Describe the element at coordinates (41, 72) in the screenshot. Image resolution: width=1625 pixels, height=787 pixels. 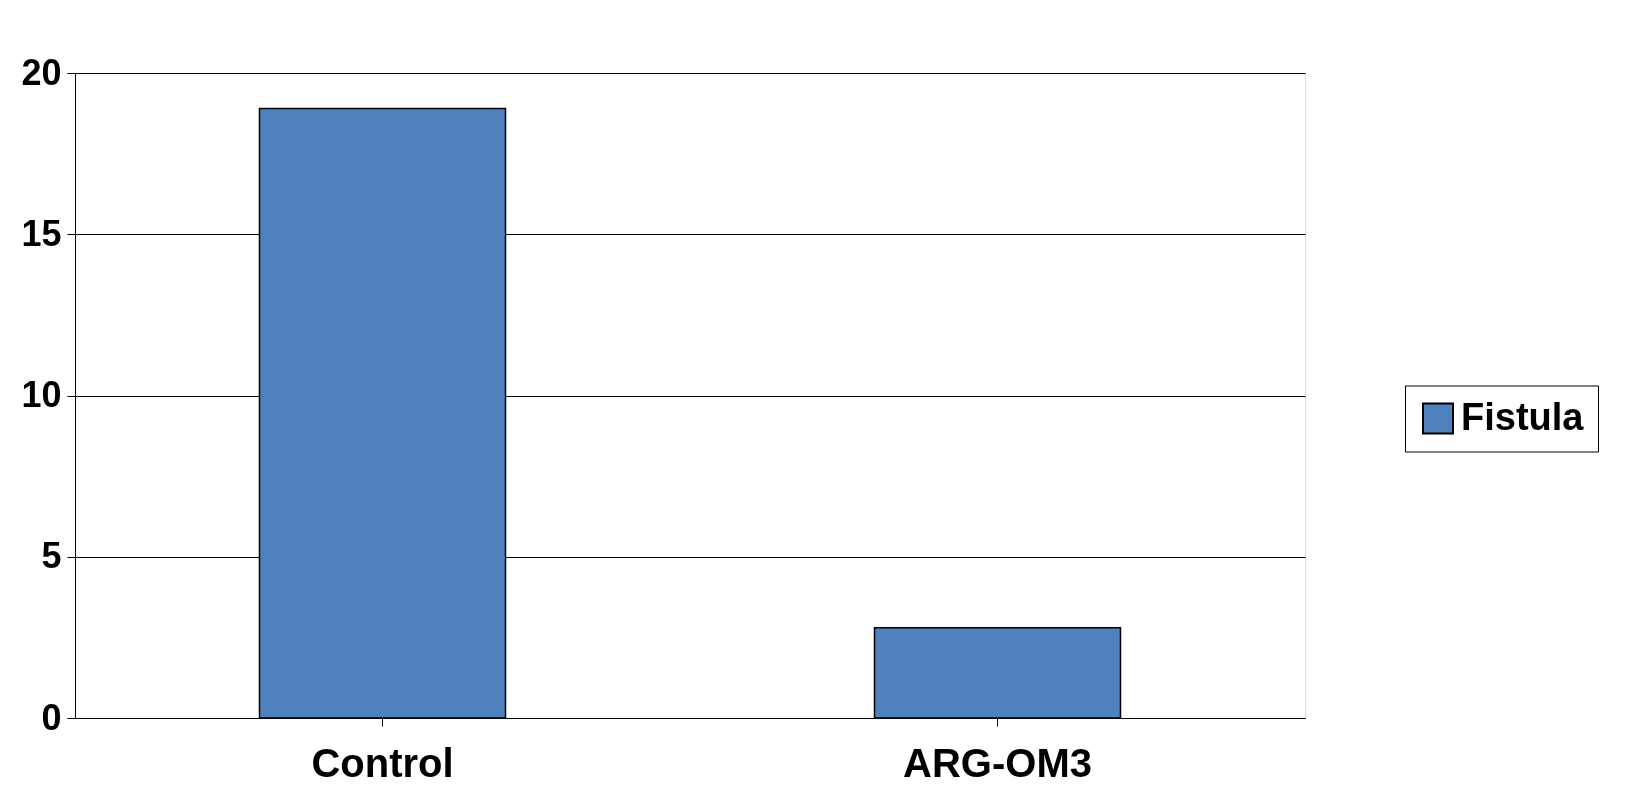
I see `y-tick-label: 20` at that location.